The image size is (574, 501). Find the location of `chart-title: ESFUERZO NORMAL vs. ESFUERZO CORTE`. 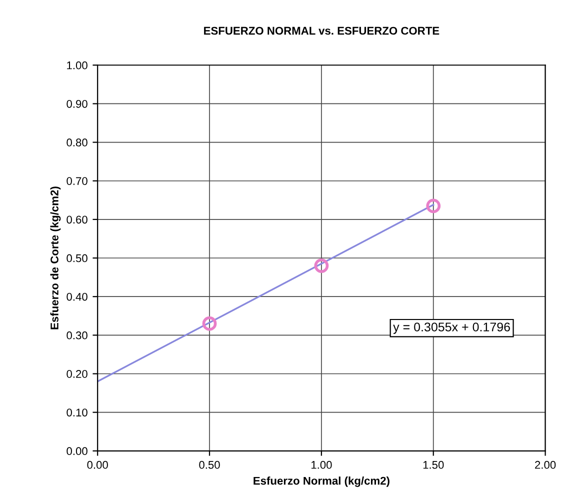

chart-title: ESFUERZO NORMAL vs. ESFUERZO CORTE is located at coordinates (322, 30).